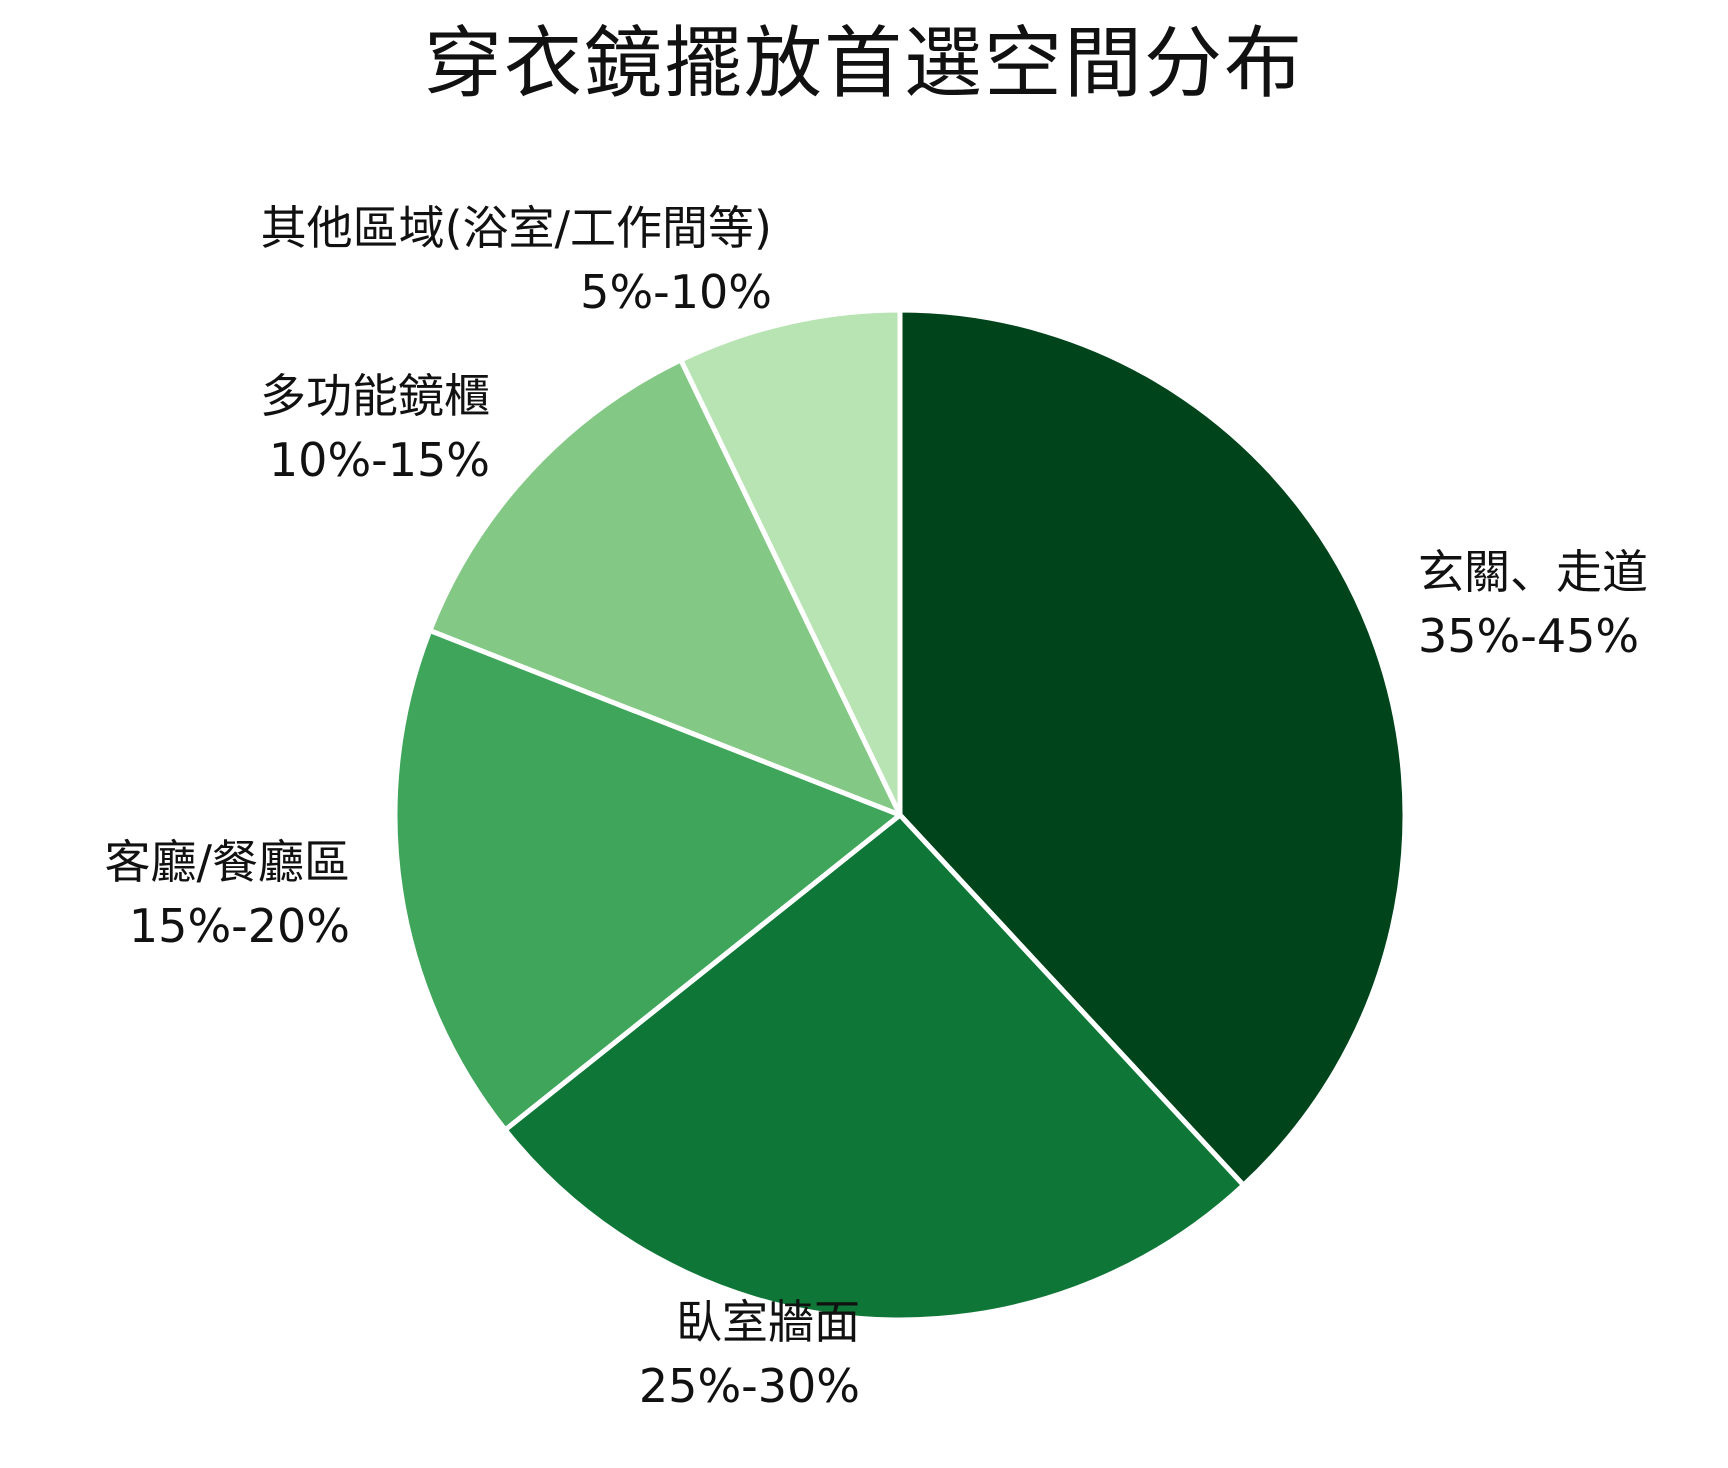 This screenshot has width=1728, height=1468. What do you see at coordinates (647, 880) in the screenshot?
I see `slice-living-dining` at bounding box center [647, 880].